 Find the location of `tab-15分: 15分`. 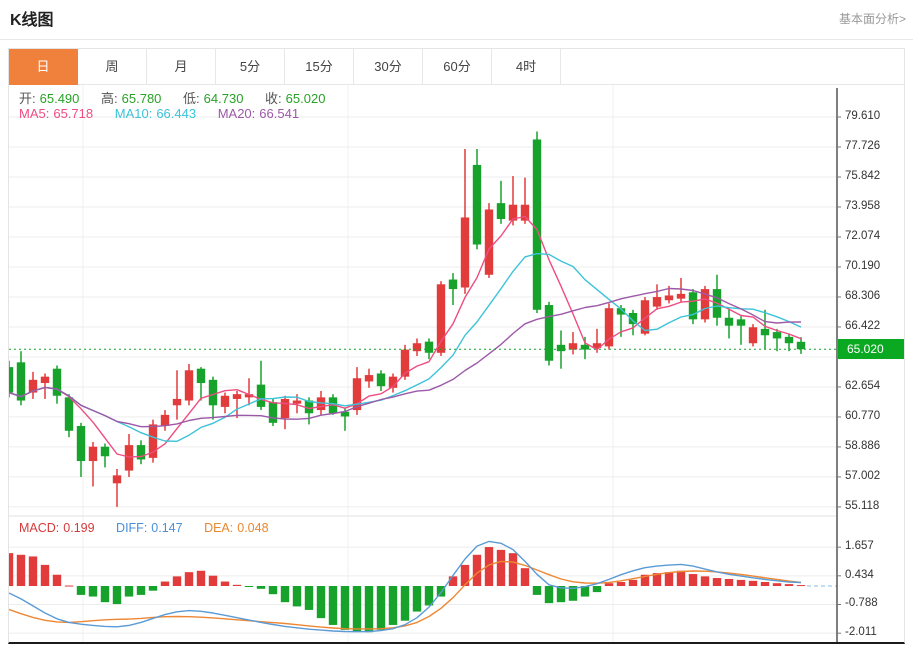

tab-15分: 15分 is located at coordinates (319, 67).